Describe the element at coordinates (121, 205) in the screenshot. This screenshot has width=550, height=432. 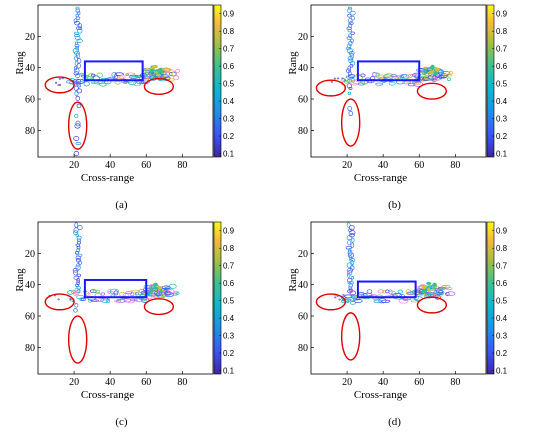
I see `panel-caption: (a)` at that location.